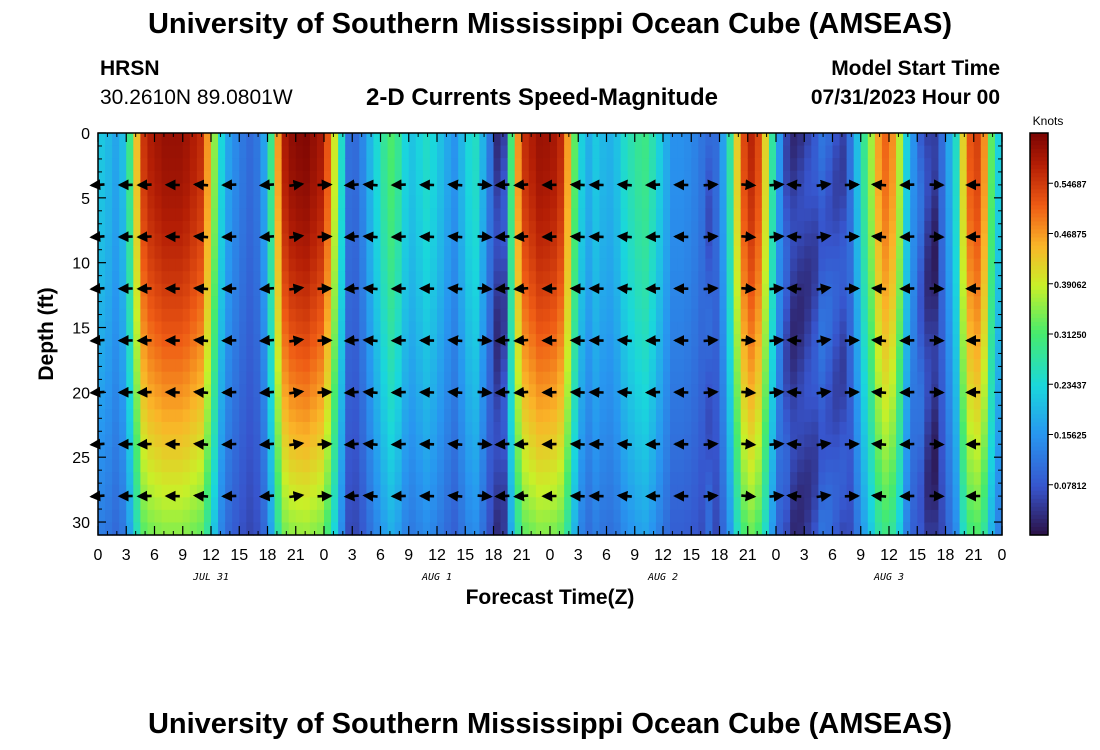 This screenshot has height=750, width=1100. What do you see at coordinates (1070, 235) in the screenshot?
I see `colorbar-tick-label: 0.46875` at bounding box center [1070, 235].